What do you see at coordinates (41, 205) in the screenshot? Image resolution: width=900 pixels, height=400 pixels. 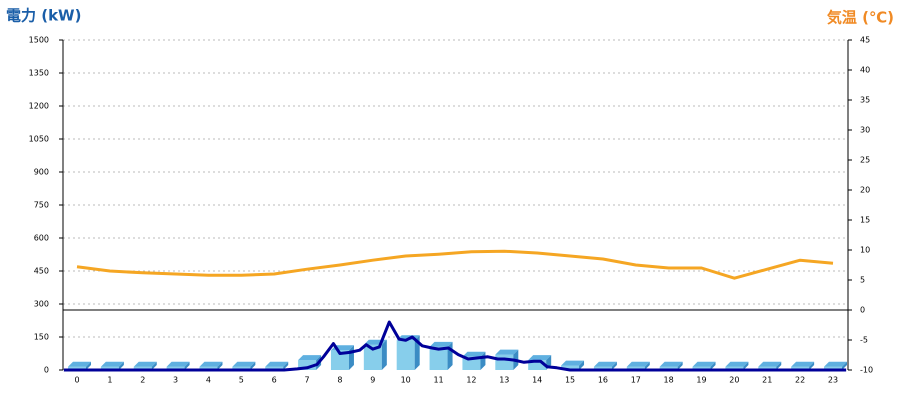 I see `y-tick-label: 750` at bounding box center [41, 205].